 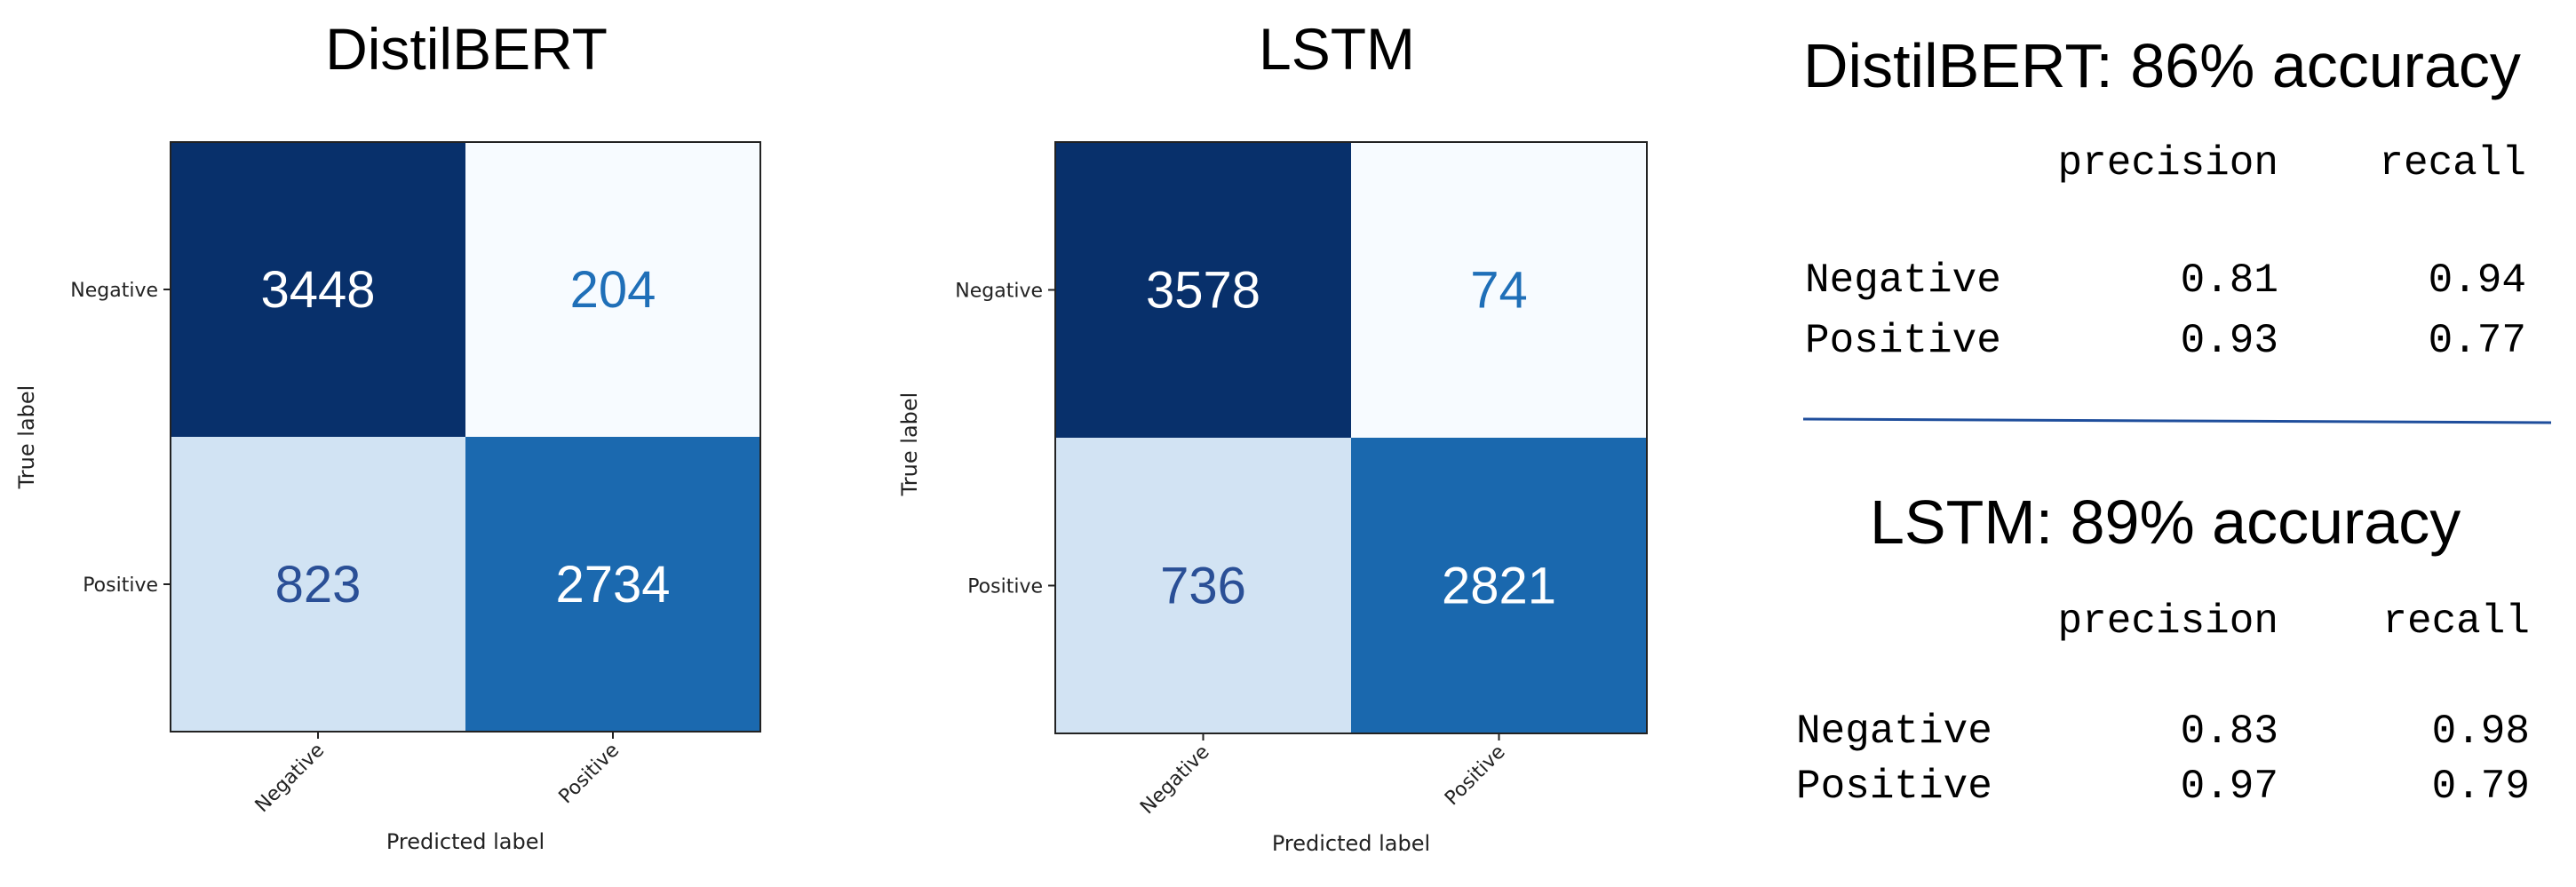 I want to click on cell-value-label: 3578, so click(x=1203, y=291).